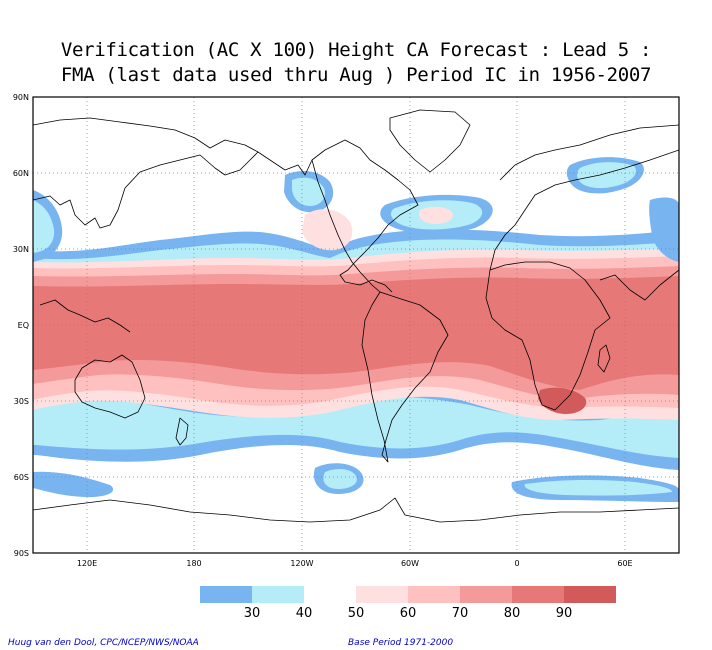 This screenshot has height=650, width=712. I want to click on coast-africa, so click(548, 336).